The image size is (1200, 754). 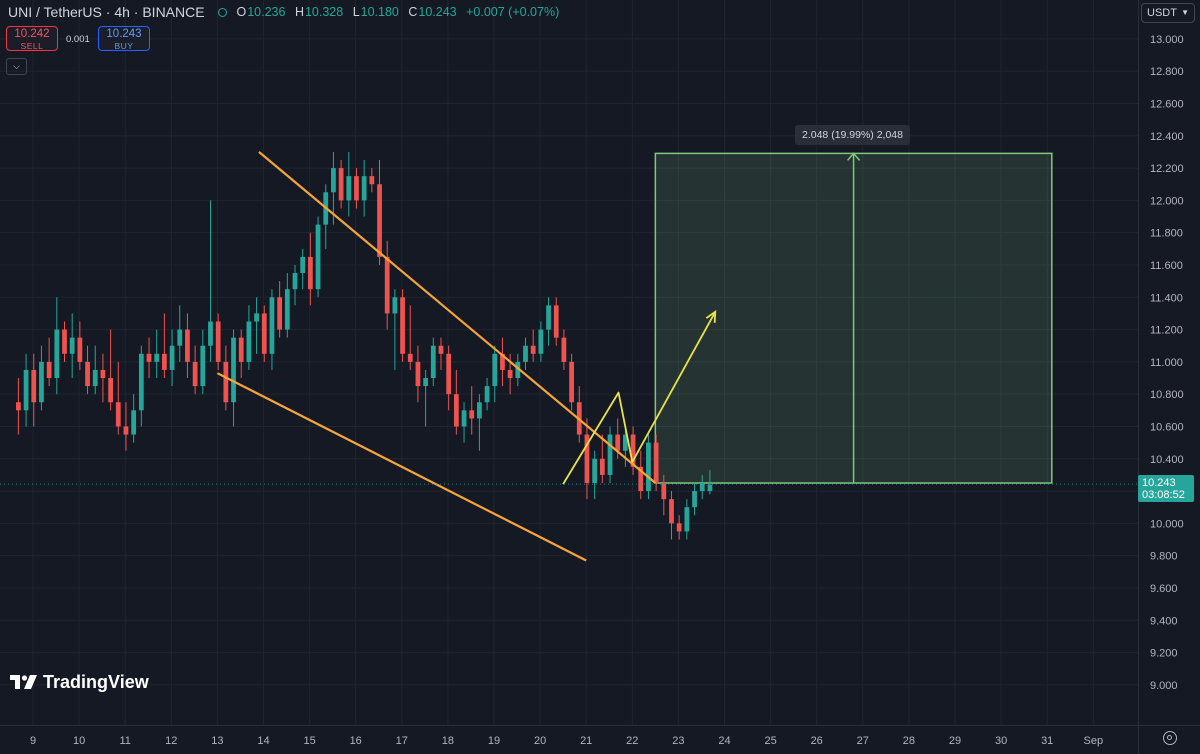 What do you see at coordinates (586, 741) in the screenshot?
I see `x-tick-label: 21` at bounding box center [586, 741].